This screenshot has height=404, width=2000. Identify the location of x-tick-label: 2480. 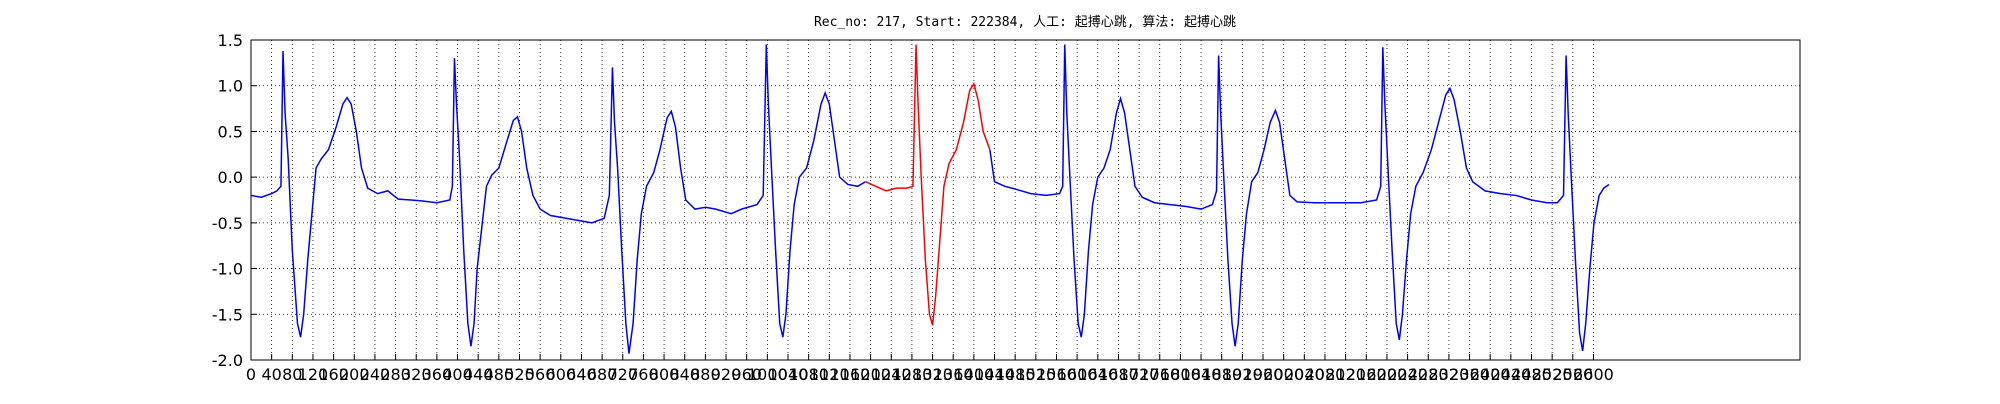
(1531, 374).